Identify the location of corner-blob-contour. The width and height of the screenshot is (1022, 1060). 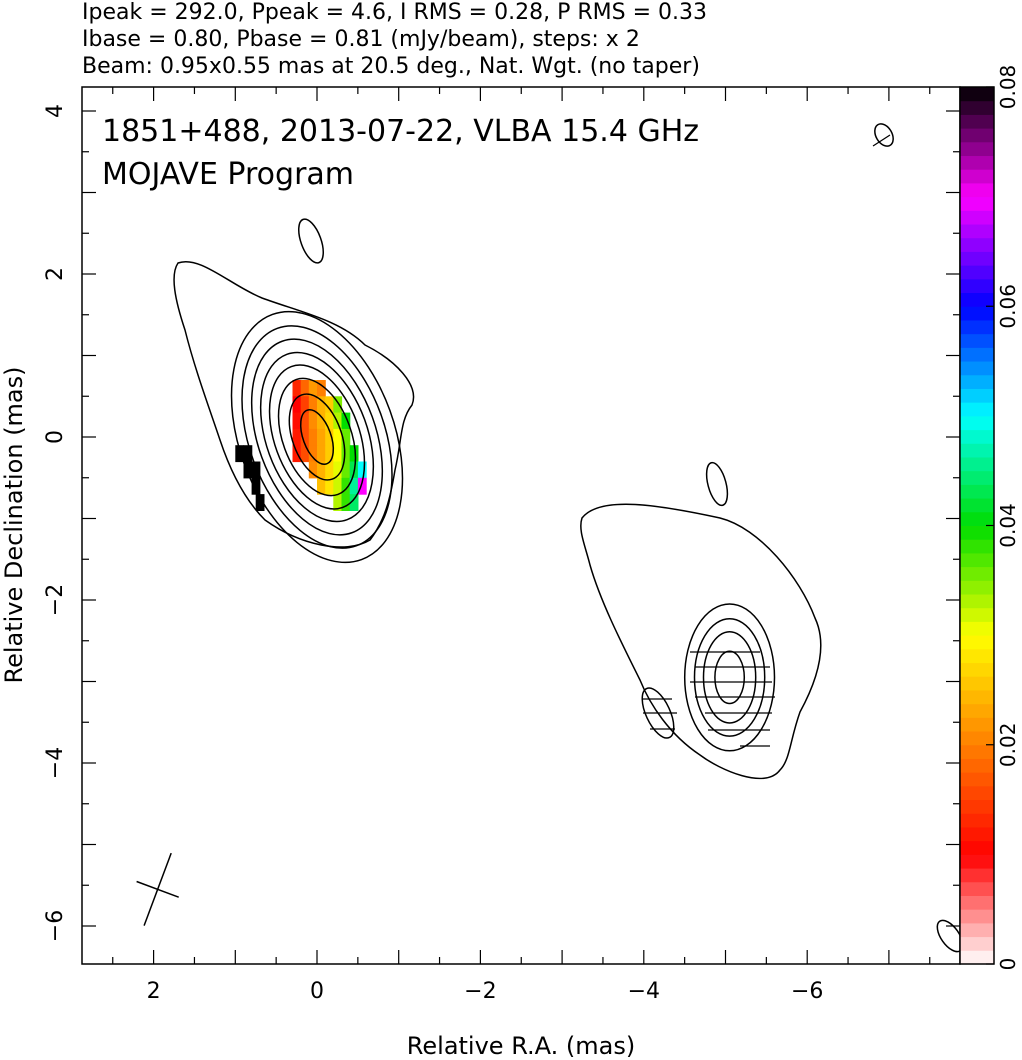
(884, 135).